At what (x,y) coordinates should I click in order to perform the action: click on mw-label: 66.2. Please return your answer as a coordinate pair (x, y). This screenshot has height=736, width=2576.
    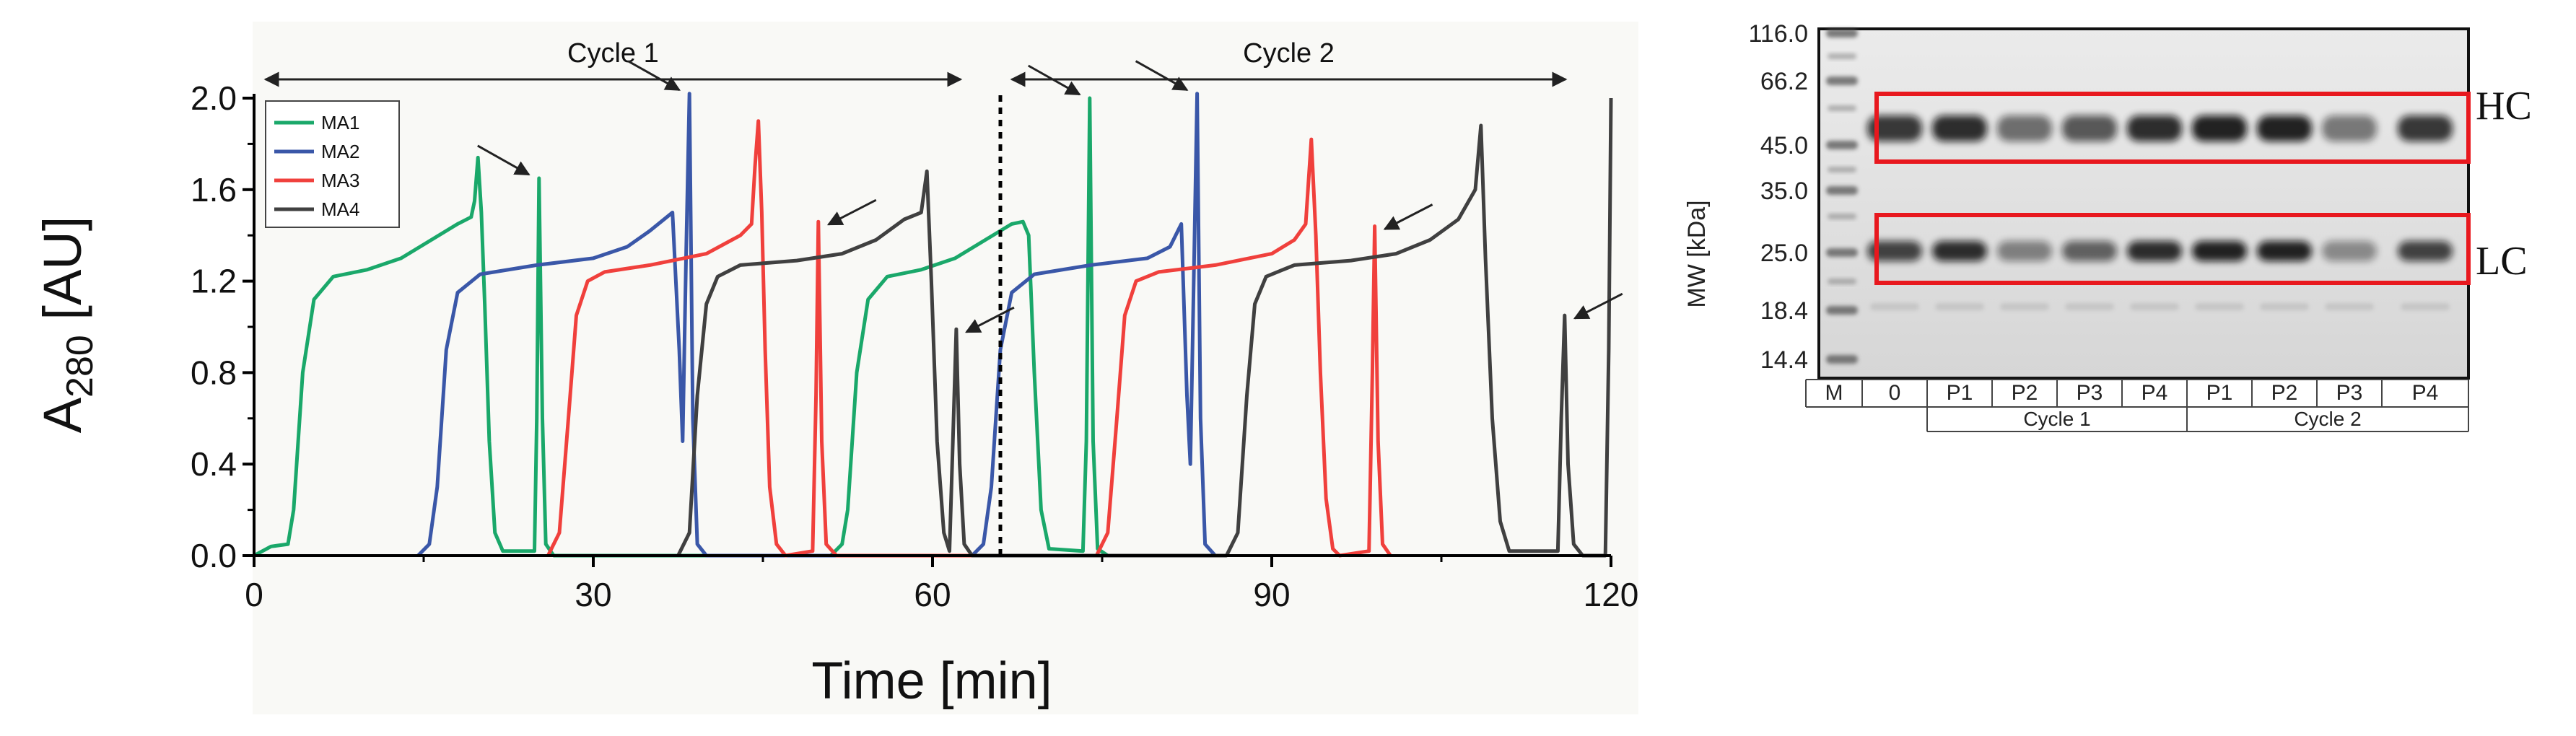
    Looking at the image, I should click on (1784, 81).